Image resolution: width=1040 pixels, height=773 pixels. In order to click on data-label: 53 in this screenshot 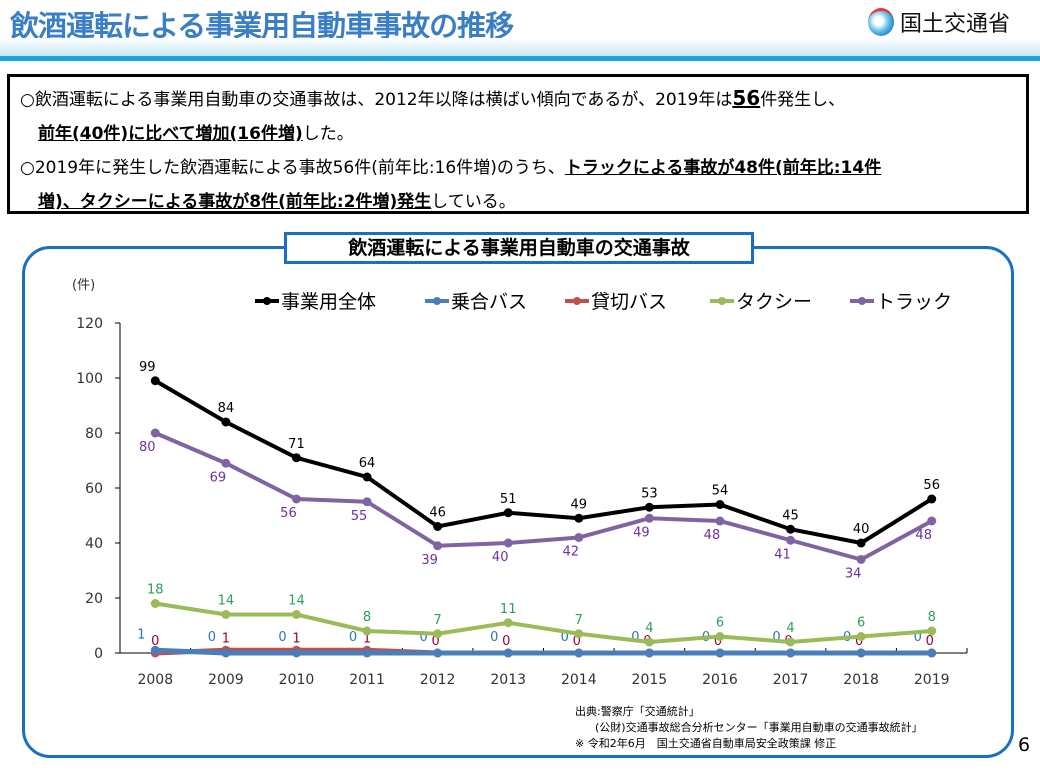, I will do `click(649, 493)`.